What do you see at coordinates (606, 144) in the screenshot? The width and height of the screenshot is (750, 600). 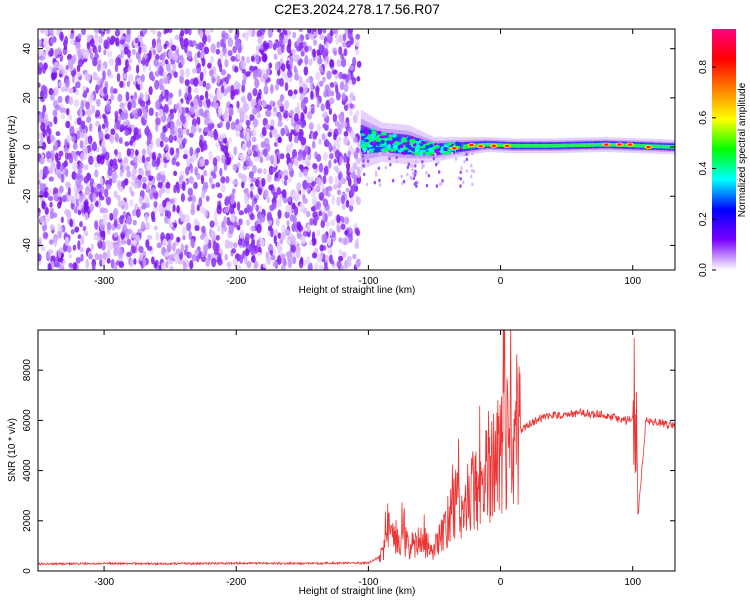 I see `signal-hotspot-core` at bounding box center [606, 144].